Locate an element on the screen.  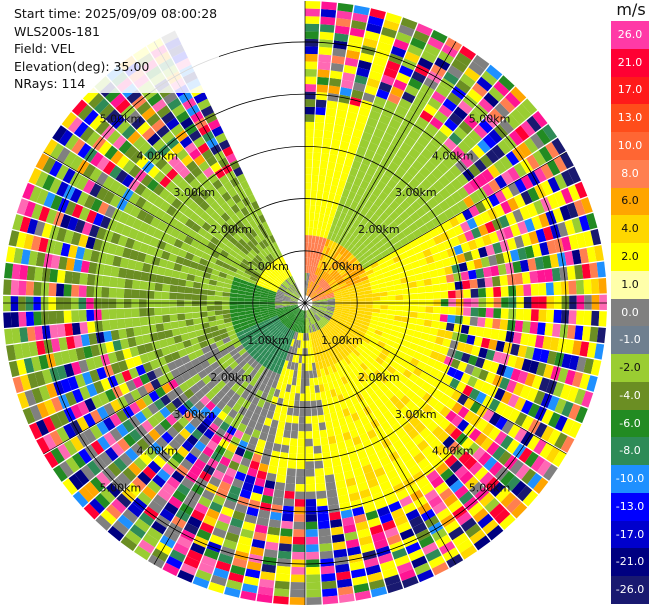
colorbar-tick-label: 2.0 is located at coordinates (630, 256).